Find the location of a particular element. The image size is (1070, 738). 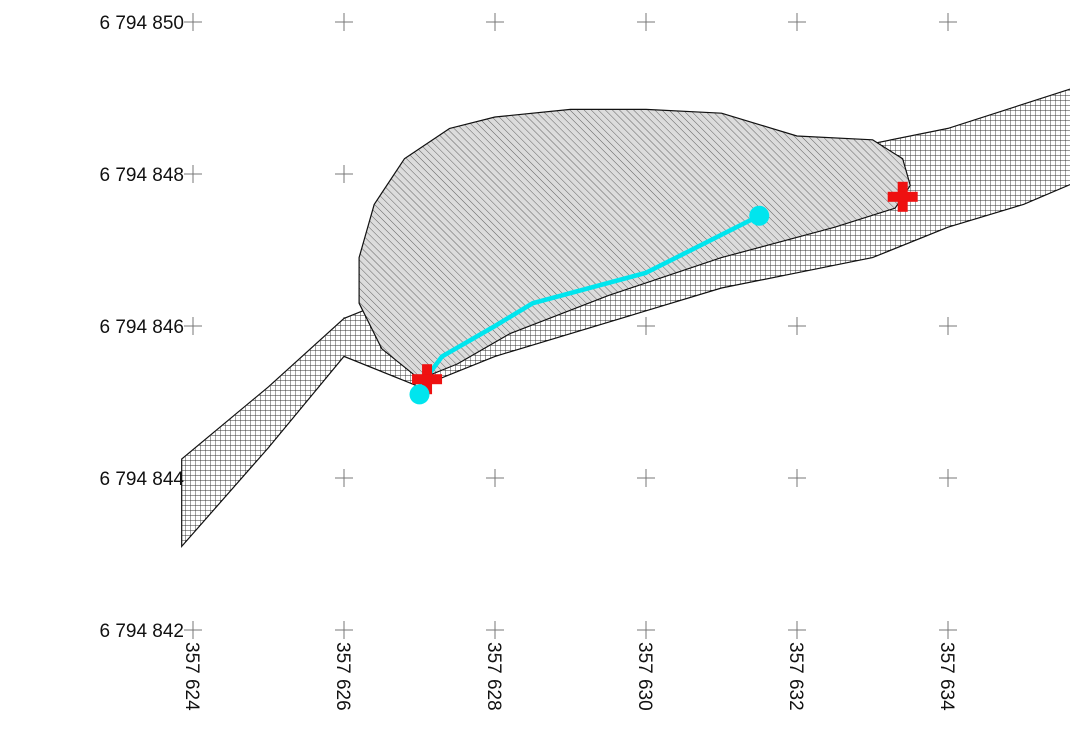

y-tick-label: 6 794 844 is located at coordinates (141, 479).